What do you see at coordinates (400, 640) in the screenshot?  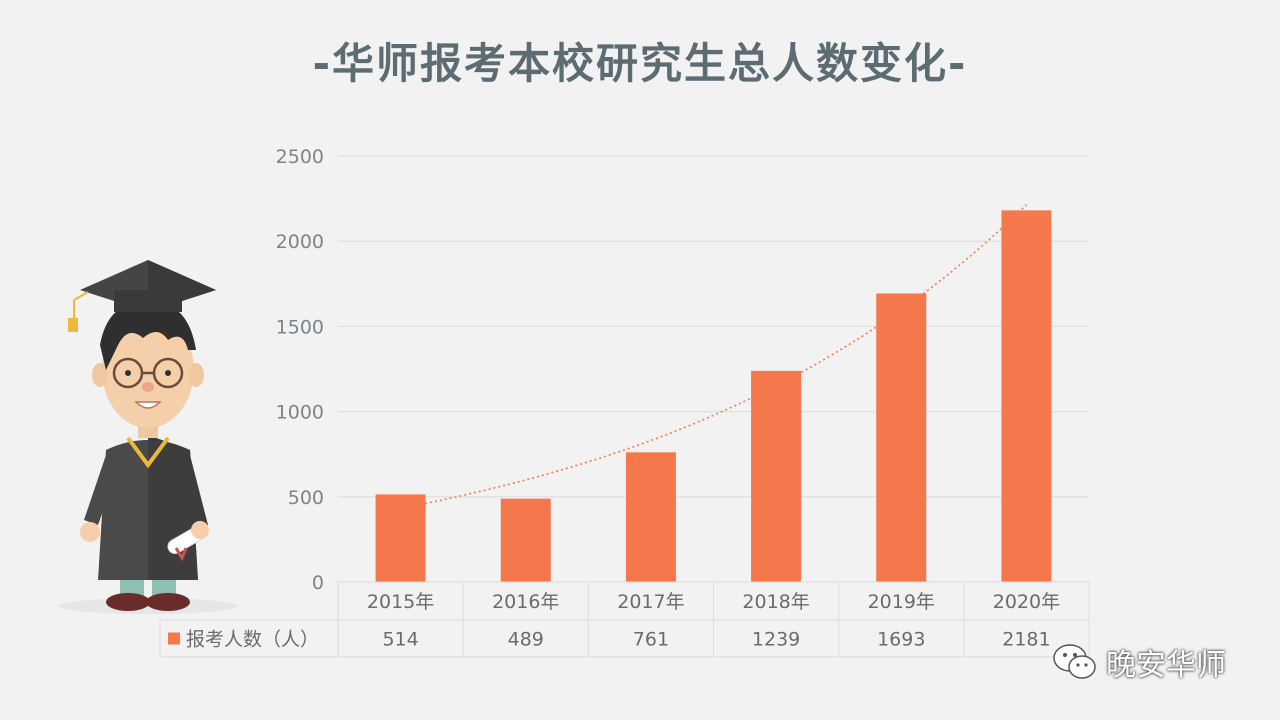 I see `data-value-label: 514` at bounding box center [400, 640].